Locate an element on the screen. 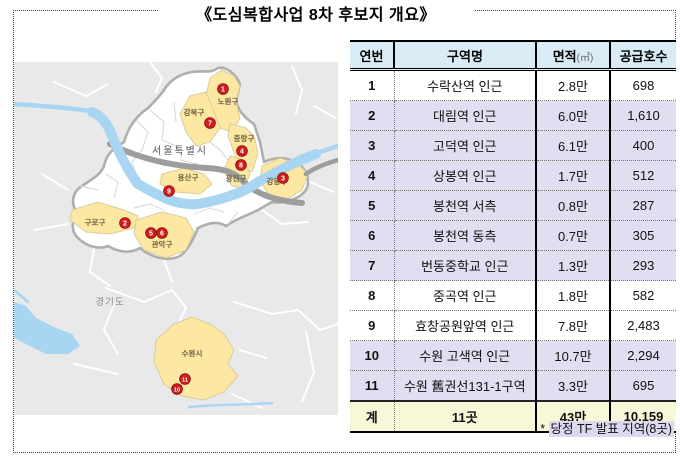 This screenshot has width=680, height=461. lake-west is located at coordinates (47, 328).